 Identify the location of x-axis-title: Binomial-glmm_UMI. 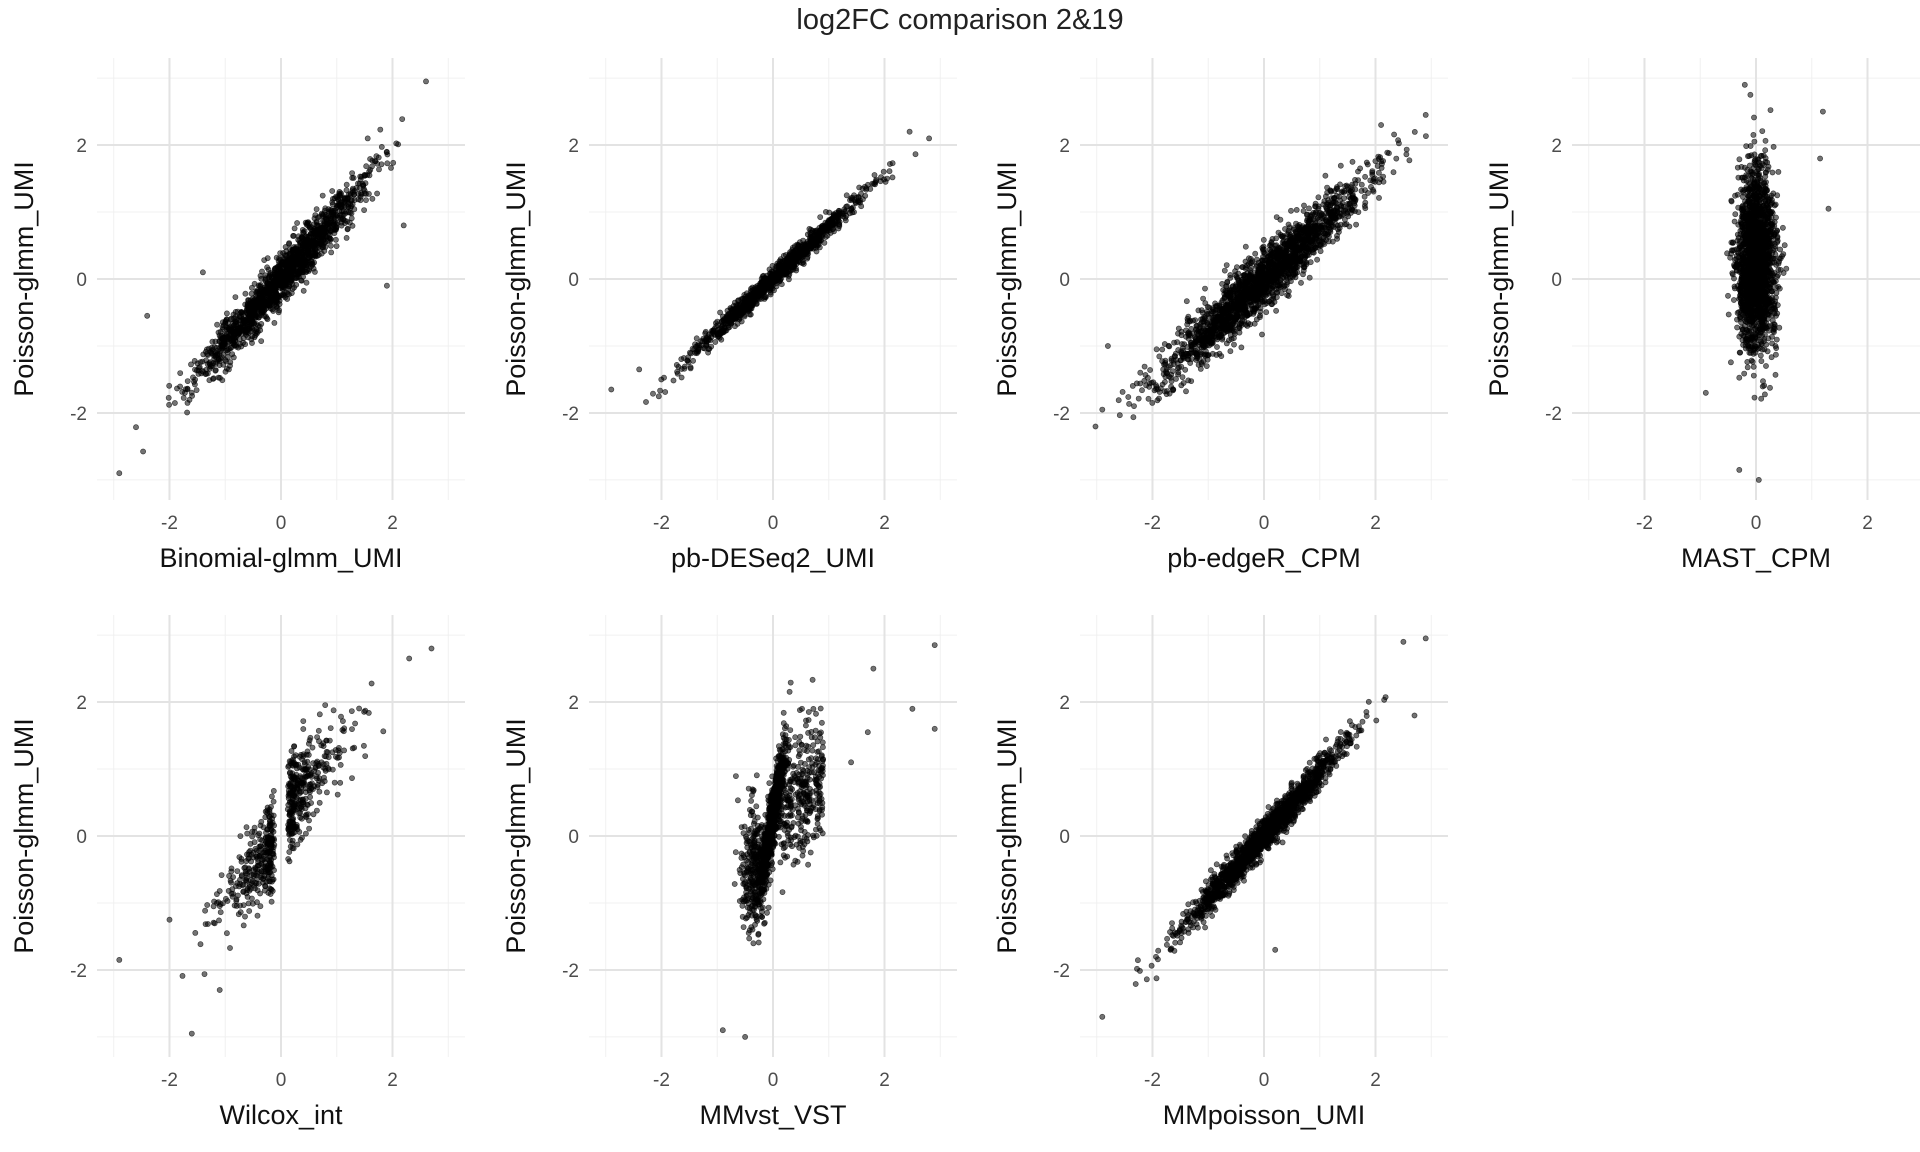
(280, 558).